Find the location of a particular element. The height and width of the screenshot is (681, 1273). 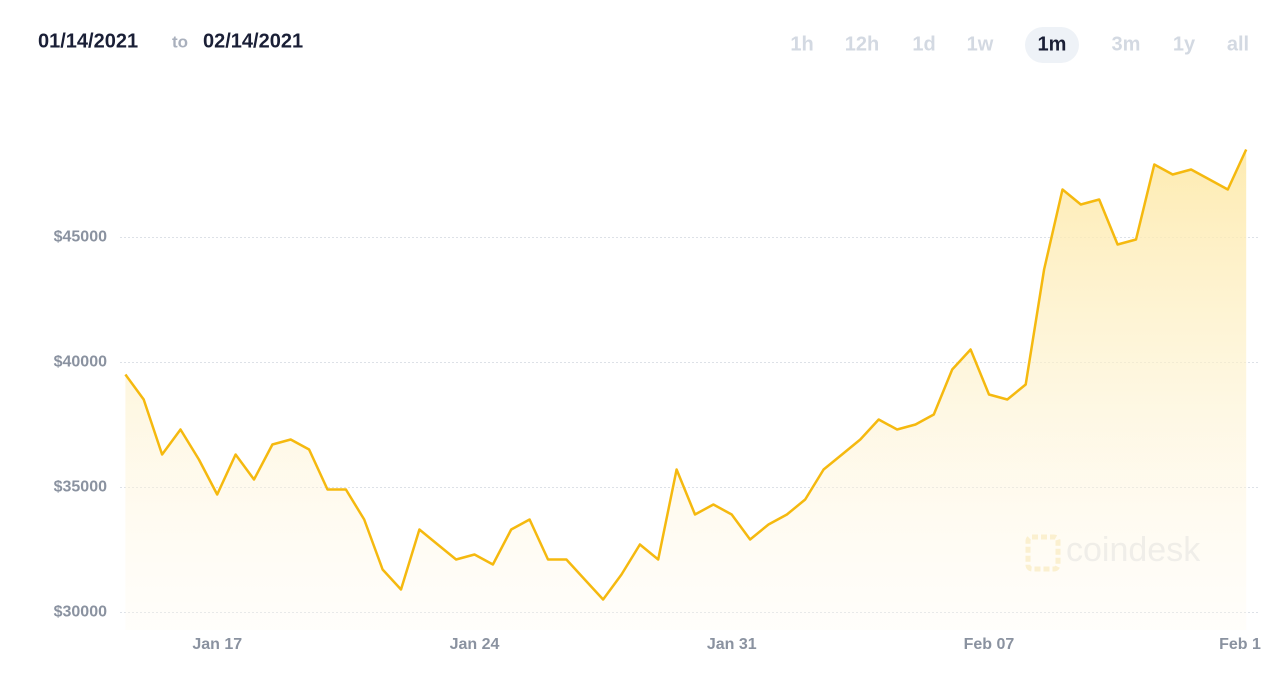

x-tick-label: Jan 31 is located at coordinates (732, 644).